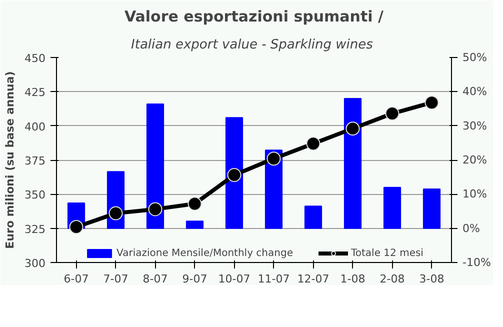 The height and width of the screenshot is (327, 503). What do you see at coordinates (35, 161) in the screenshot?
I see `y-tick-label: 375` at bounding box center [35, 161].